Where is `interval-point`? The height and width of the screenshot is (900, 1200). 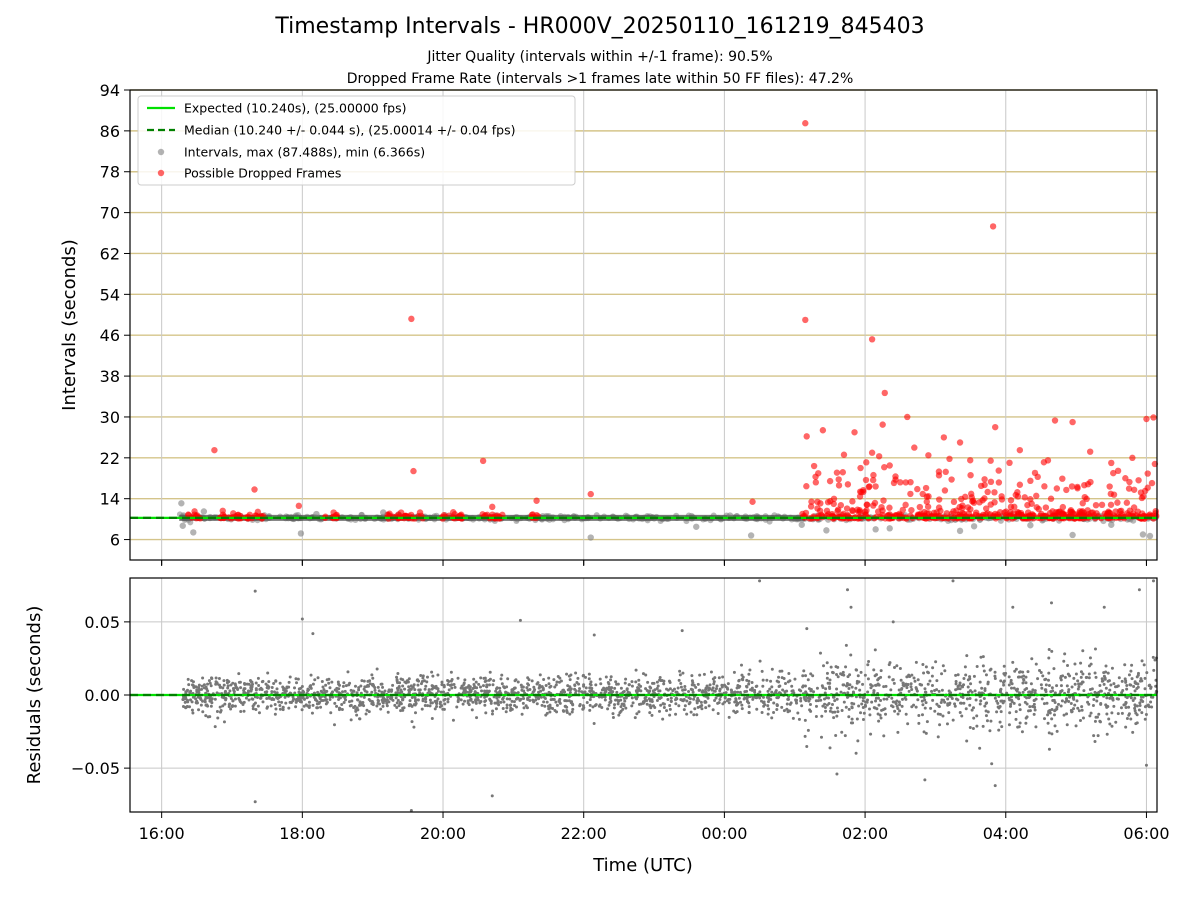
interval-point is located at coordinates (316, 514).